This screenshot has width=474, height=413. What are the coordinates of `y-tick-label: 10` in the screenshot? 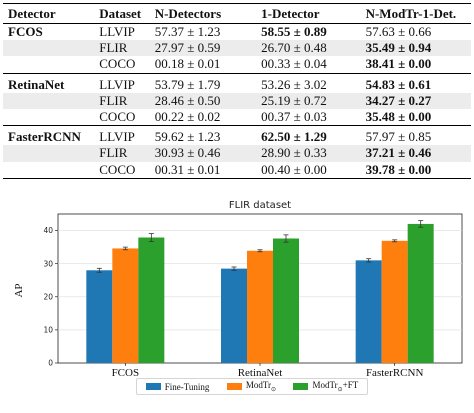 It's located at (48, 329).